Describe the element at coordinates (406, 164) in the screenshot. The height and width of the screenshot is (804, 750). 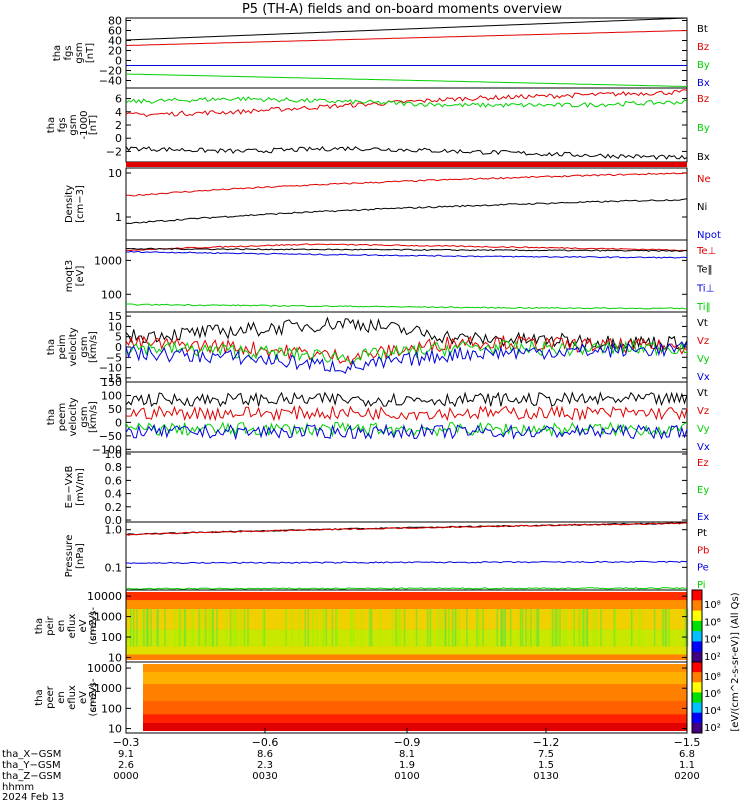
I see `flag-bar` at that location.